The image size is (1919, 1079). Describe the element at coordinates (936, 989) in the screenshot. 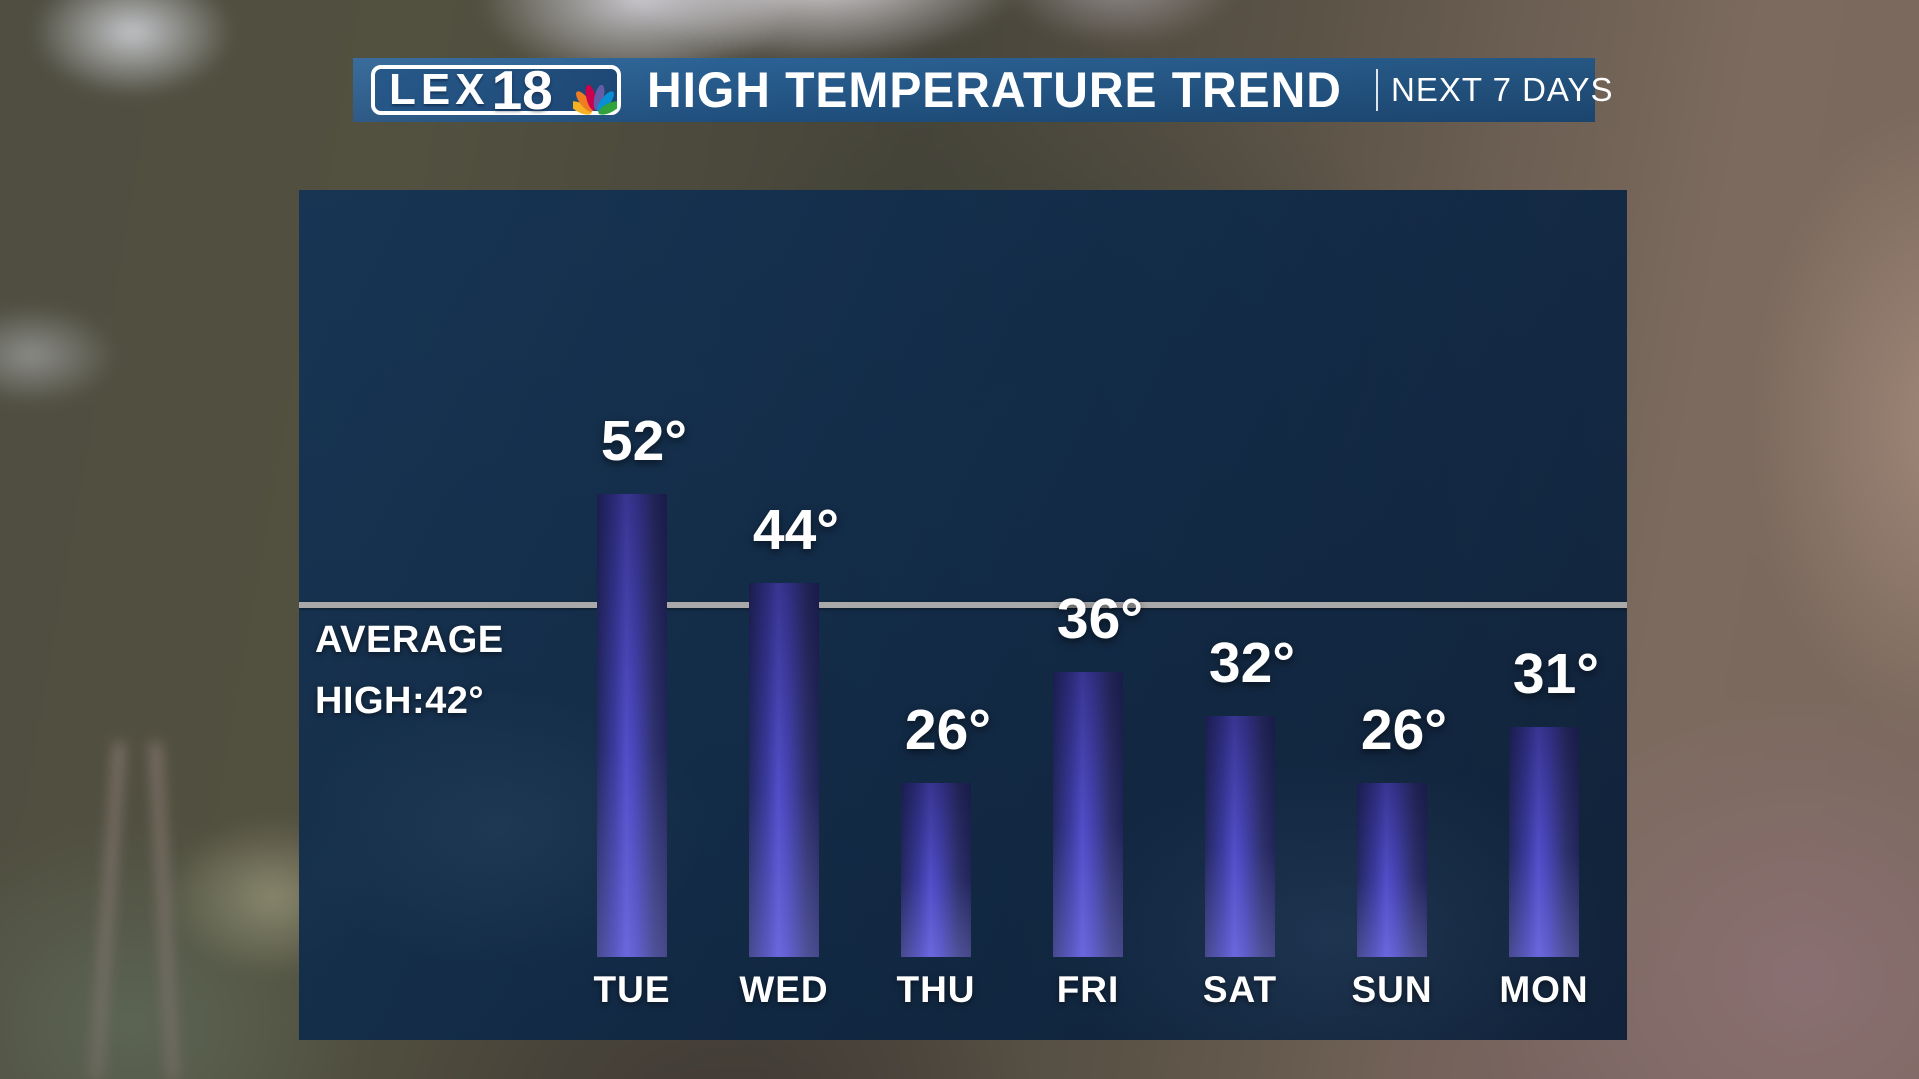

I see `day-label: THU` at that location.